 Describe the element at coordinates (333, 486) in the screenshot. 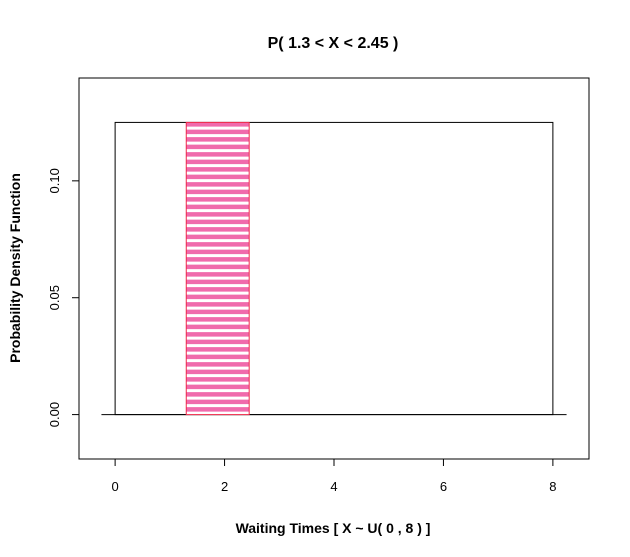

I see `x-tick-label: 4` at that location.